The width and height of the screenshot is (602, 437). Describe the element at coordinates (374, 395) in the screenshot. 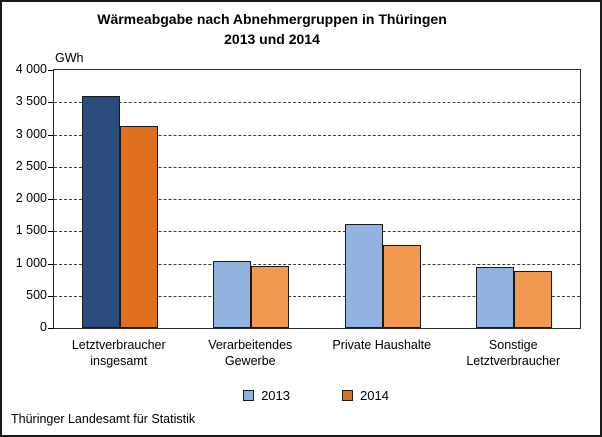

I see `legend-label: 2014` at that location.